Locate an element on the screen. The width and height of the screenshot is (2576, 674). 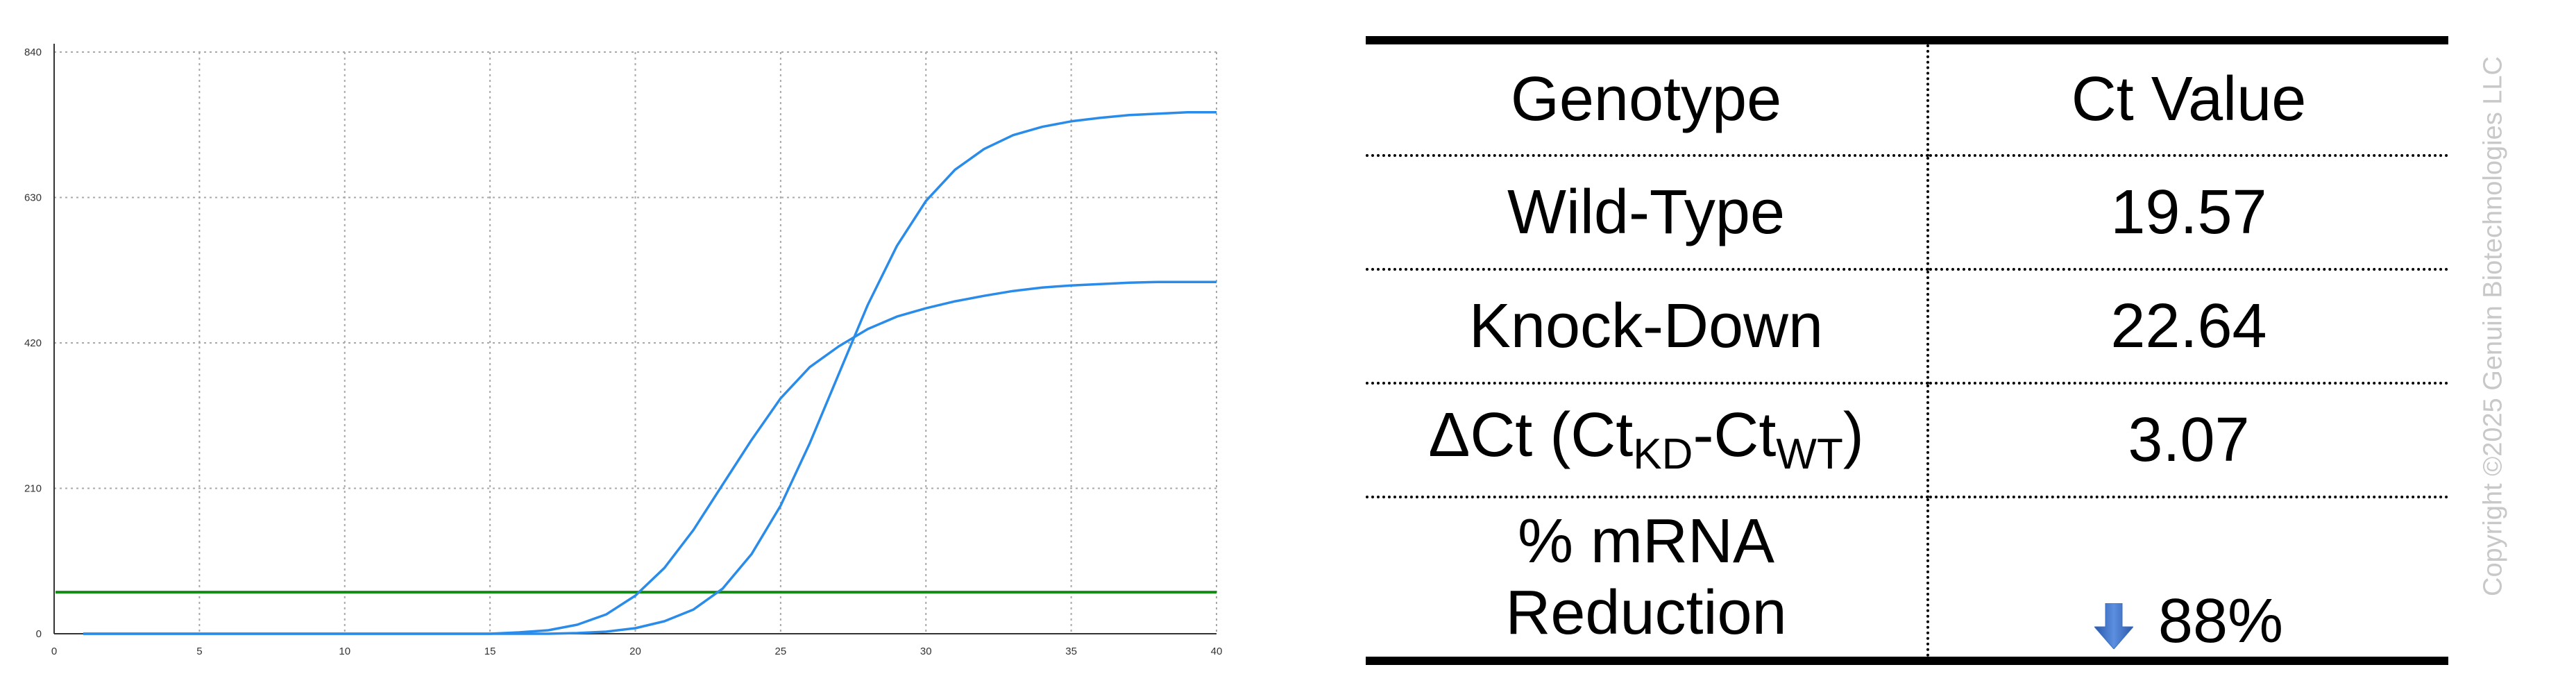
table-row: Wild-Type 19.57 is located at coordinates (1907, 213).